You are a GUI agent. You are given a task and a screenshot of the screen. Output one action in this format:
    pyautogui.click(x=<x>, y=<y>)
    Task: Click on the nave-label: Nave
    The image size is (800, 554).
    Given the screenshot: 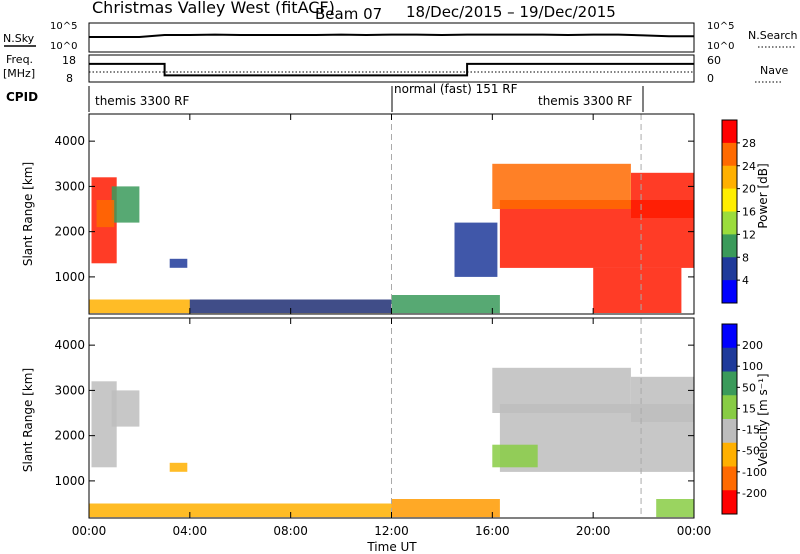 What is the action you would take?
    pyautogui.click(x=774, y=70)
    